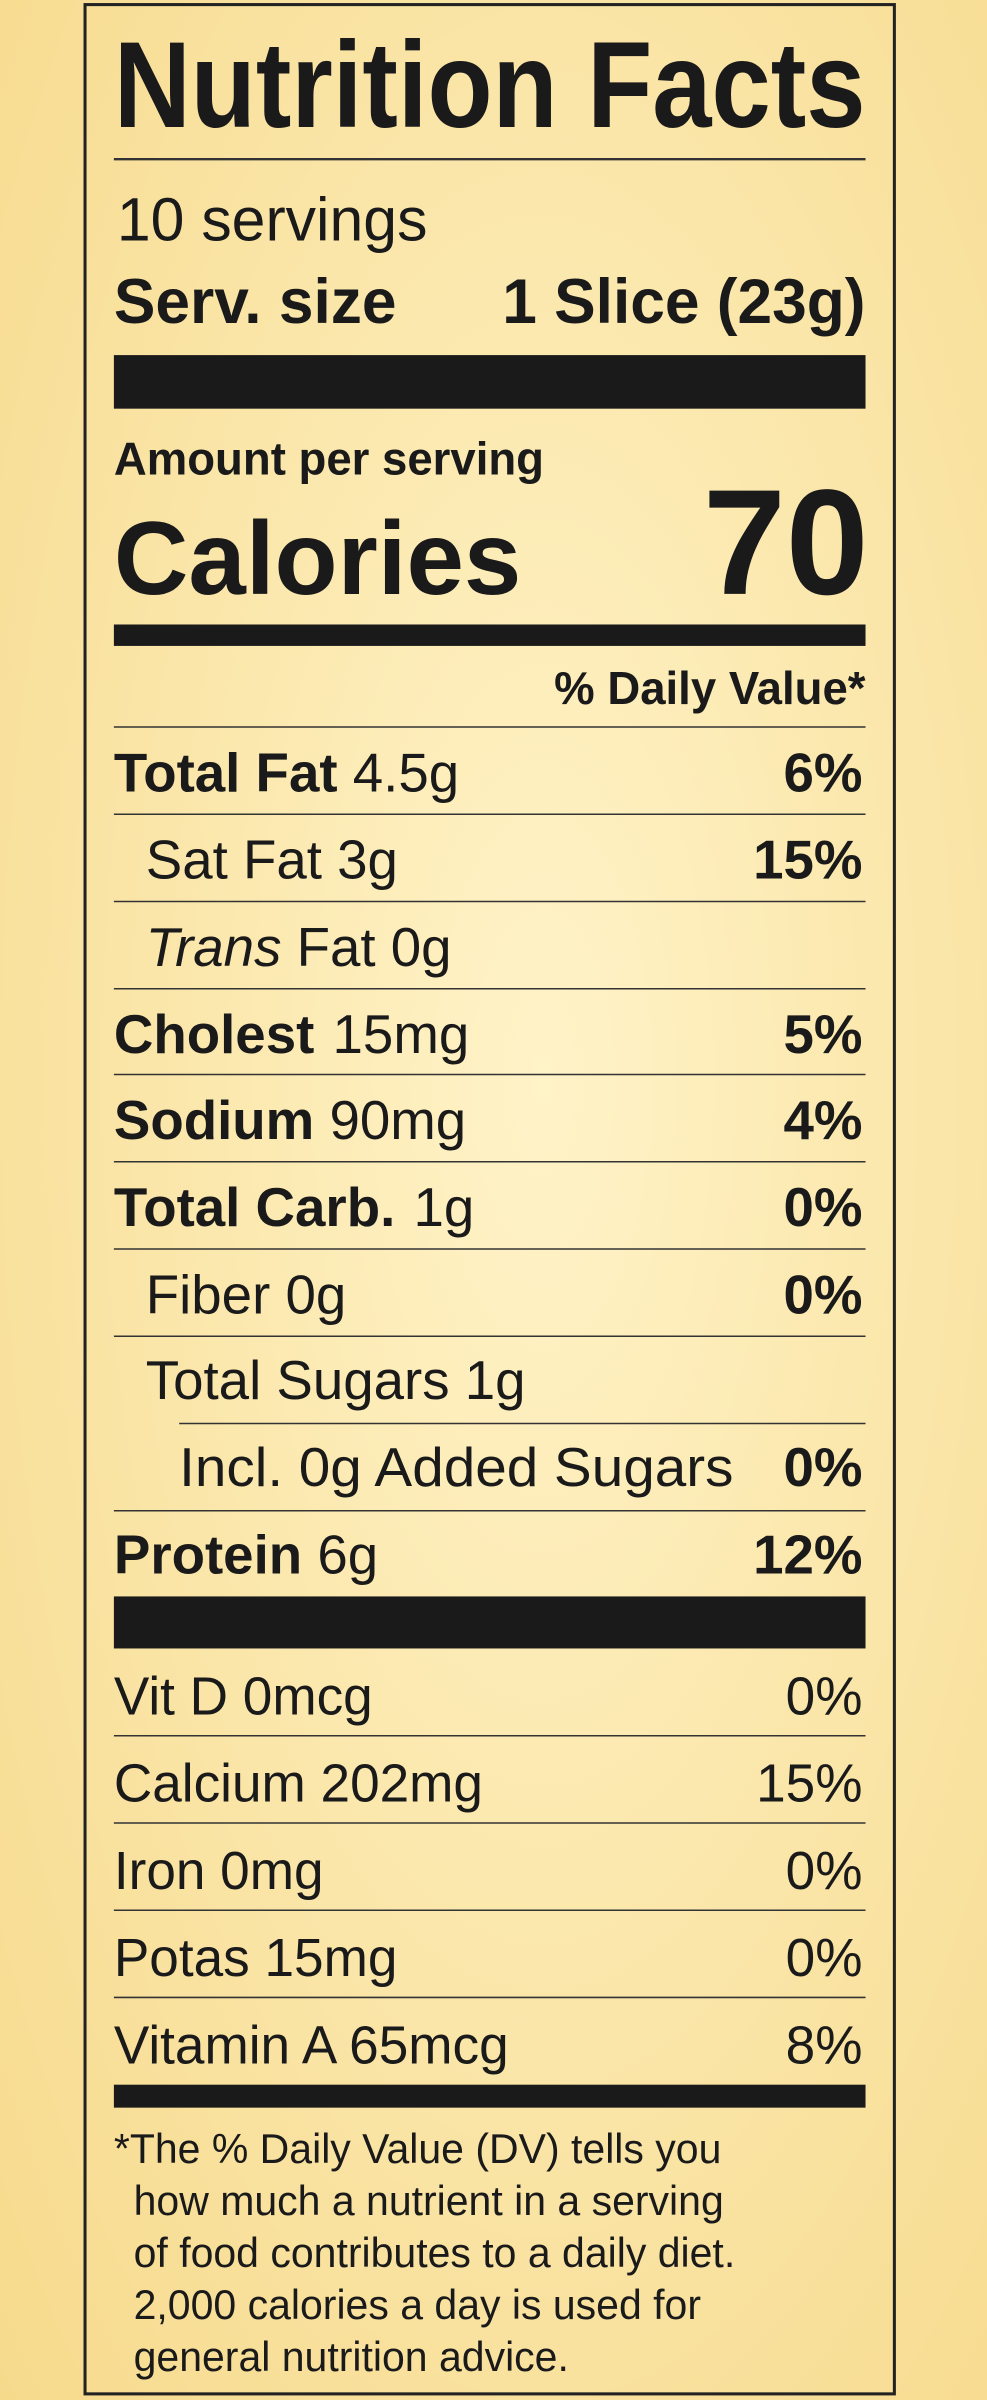  I want to click on nutrient-row: Trans Fat 0g, so click(299, 947).